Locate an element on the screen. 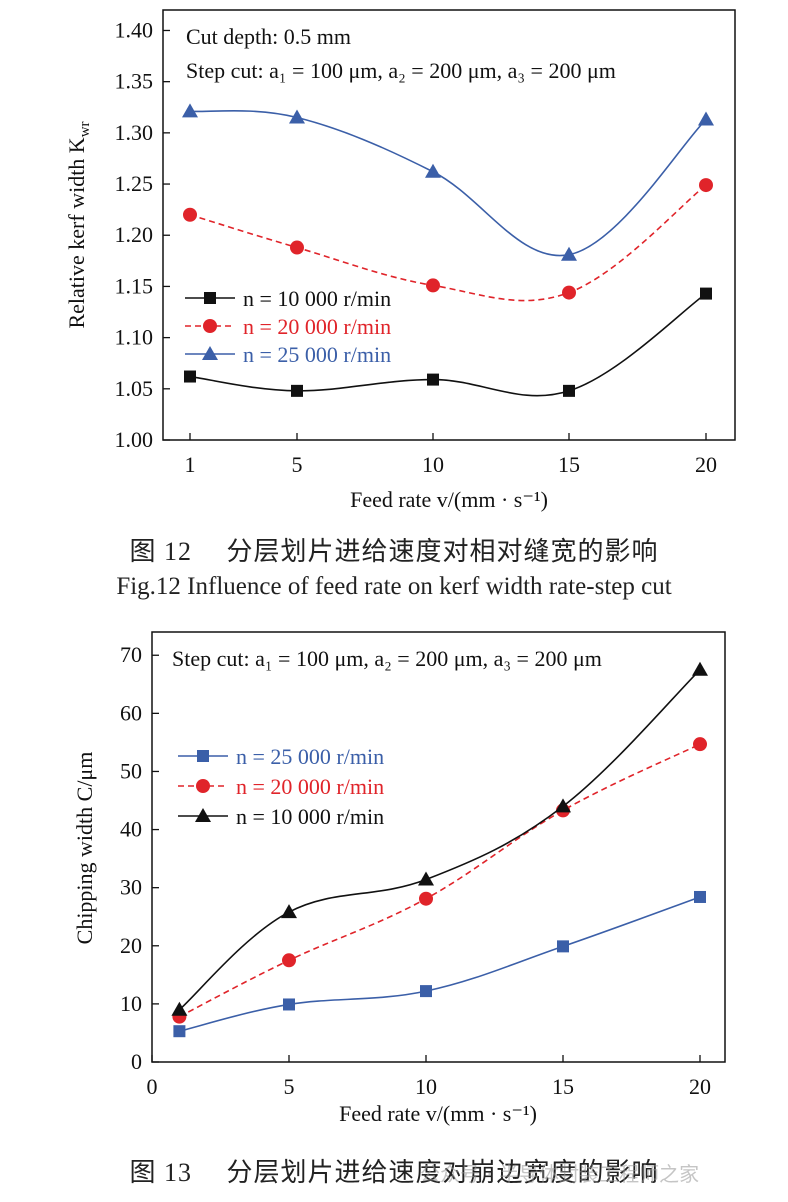 The height and width of the screenshot is (1202, 788). y-tick-label: 1.05 is located at coordinates (134, 388).